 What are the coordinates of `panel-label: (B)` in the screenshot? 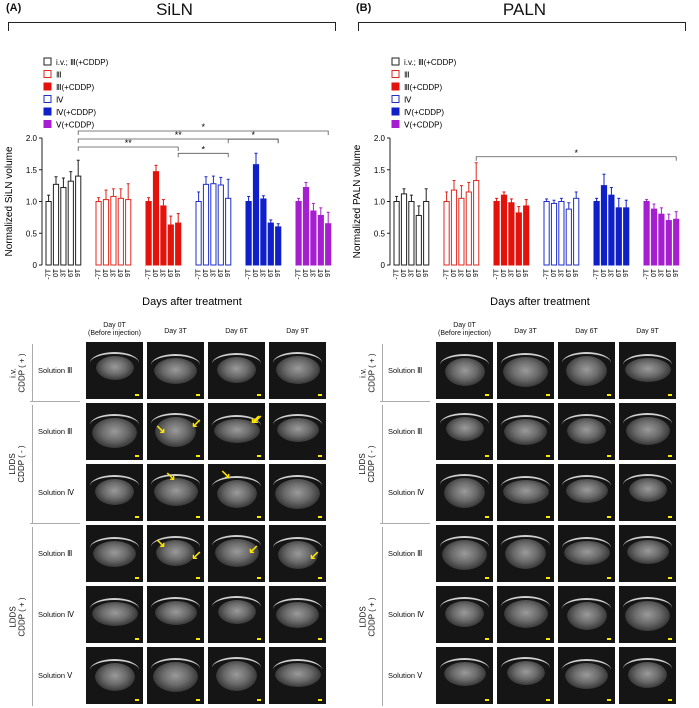 It's located at (364, 8).